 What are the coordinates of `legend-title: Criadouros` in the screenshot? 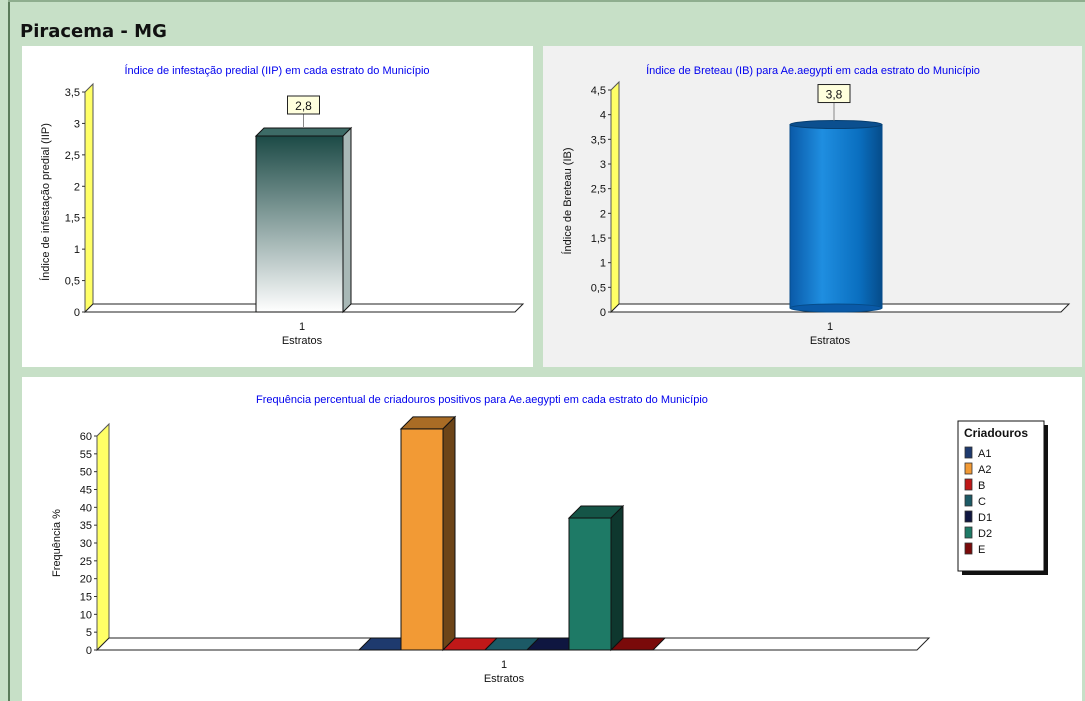 It's located at (996, 433).